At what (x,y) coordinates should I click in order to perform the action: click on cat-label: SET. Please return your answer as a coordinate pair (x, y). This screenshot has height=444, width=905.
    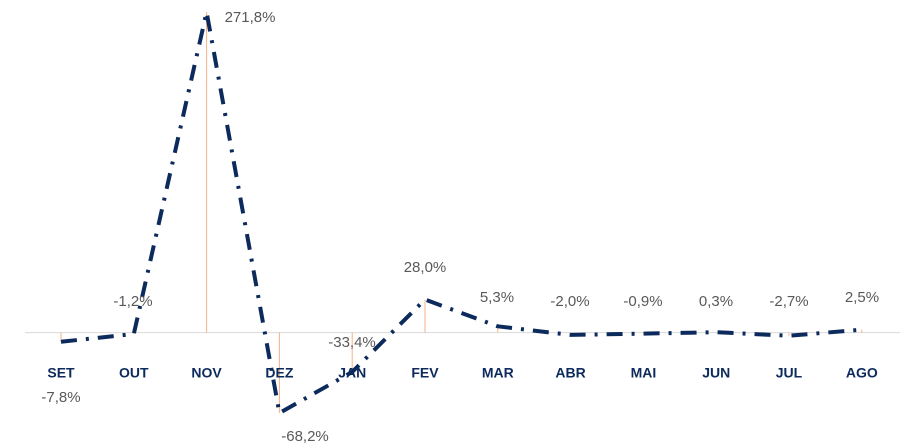
    Looking at the image, I should click on (61, 373).